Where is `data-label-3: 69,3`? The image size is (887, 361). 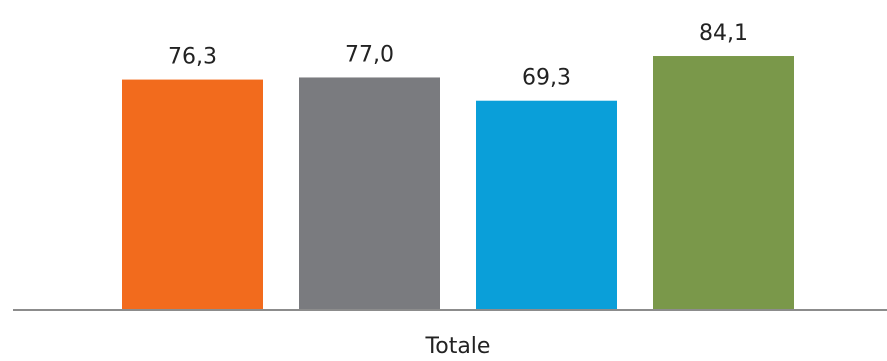
data-label-3: 69,3 is located at coordinates (546, 78).